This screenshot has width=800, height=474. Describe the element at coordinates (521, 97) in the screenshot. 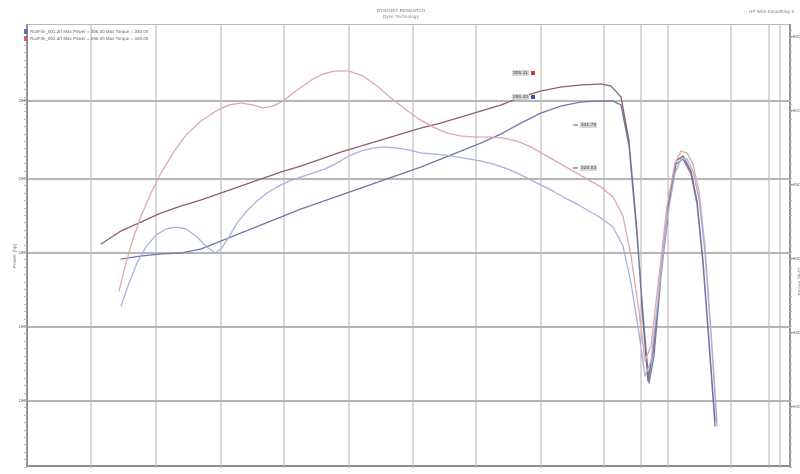

I see `callout-value-peak-power-run2: 296.42` at that location.